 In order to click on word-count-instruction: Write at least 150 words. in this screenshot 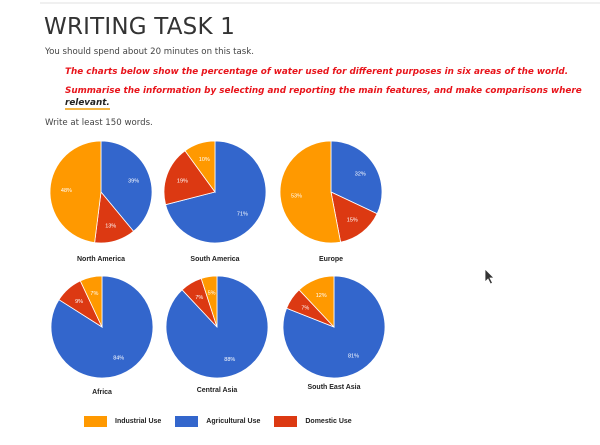, I will do `click(99, 123)`.